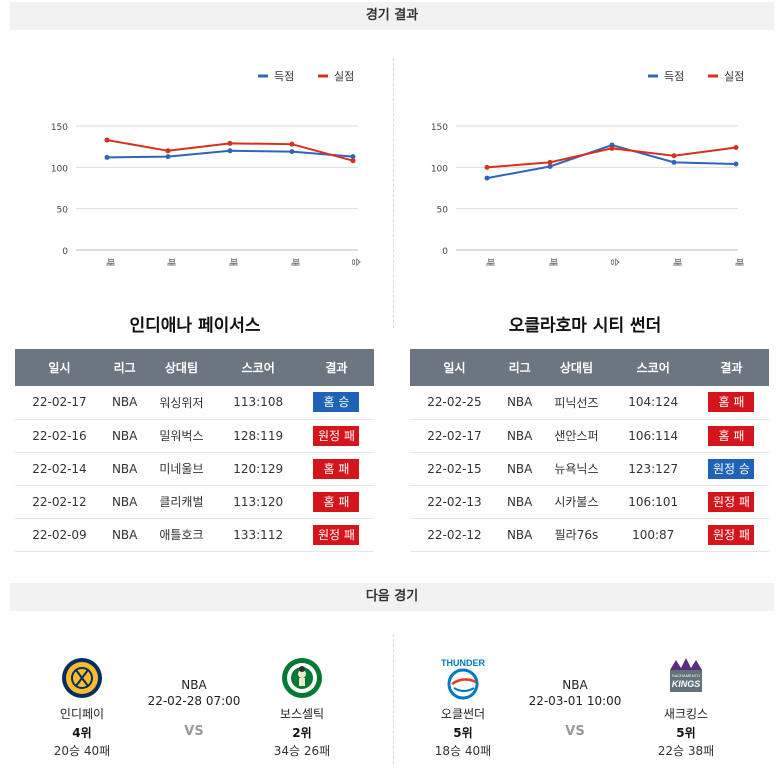 Image resolution: width=778 pixels, height=778 pixels. Describe the element at coordinates (302, 751) in the screenshot. I see `away-team-record: 34승 26패` at that location.